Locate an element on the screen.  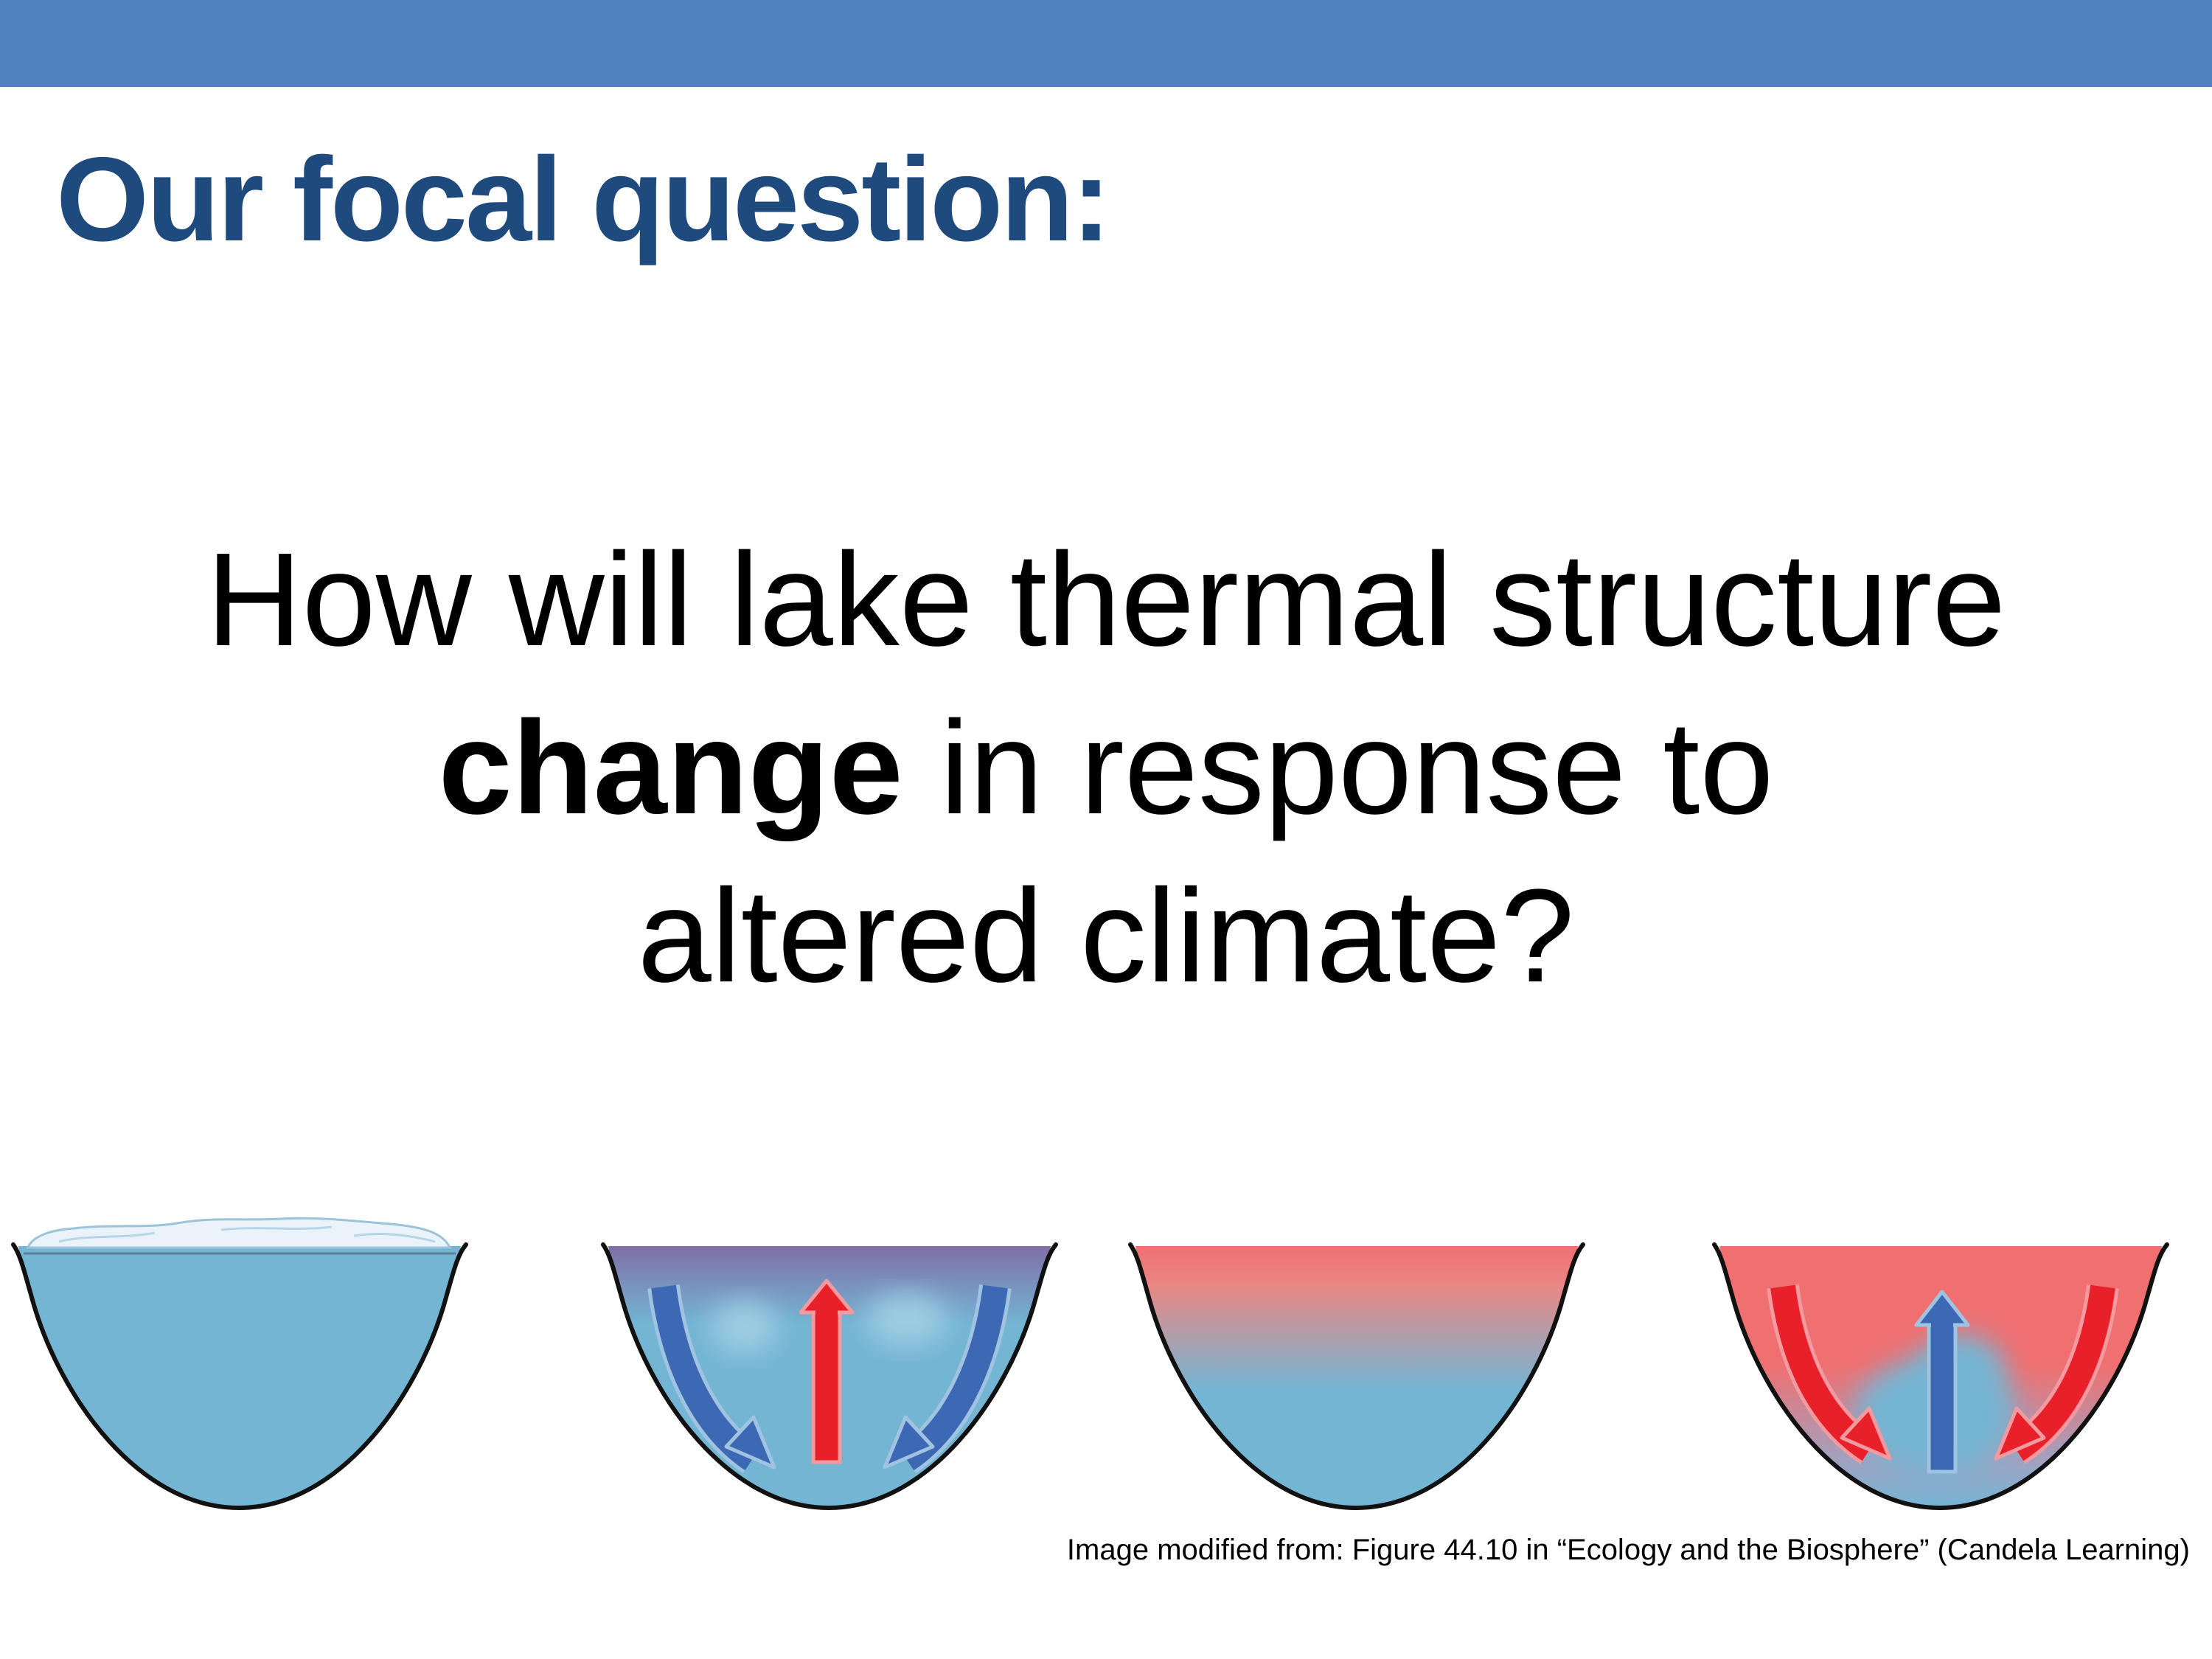
down-arrow-left-icon is located at coordinates (711, 1379).